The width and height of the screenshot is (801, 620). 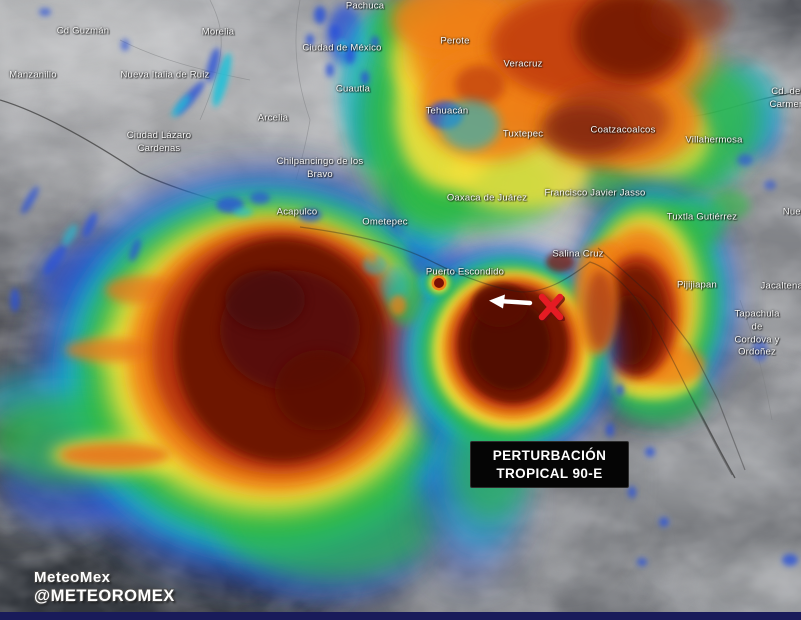 I want to click on watermark-handle: @METEOROMEX, so click(x=104, y=596).